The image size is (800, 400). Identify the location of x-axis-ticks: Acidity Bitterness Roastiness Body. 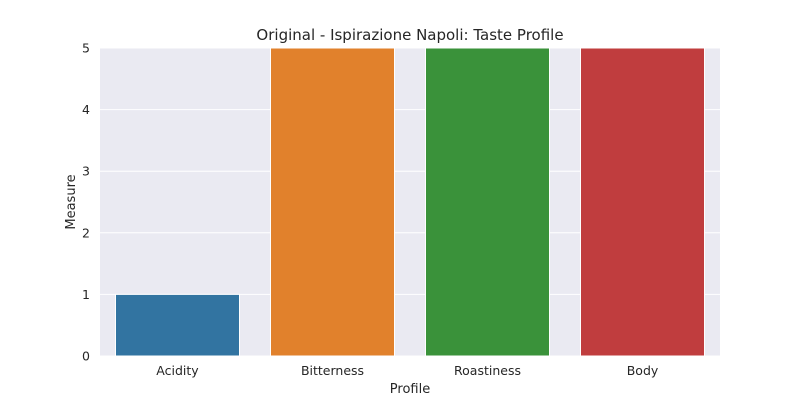
(407, 370).